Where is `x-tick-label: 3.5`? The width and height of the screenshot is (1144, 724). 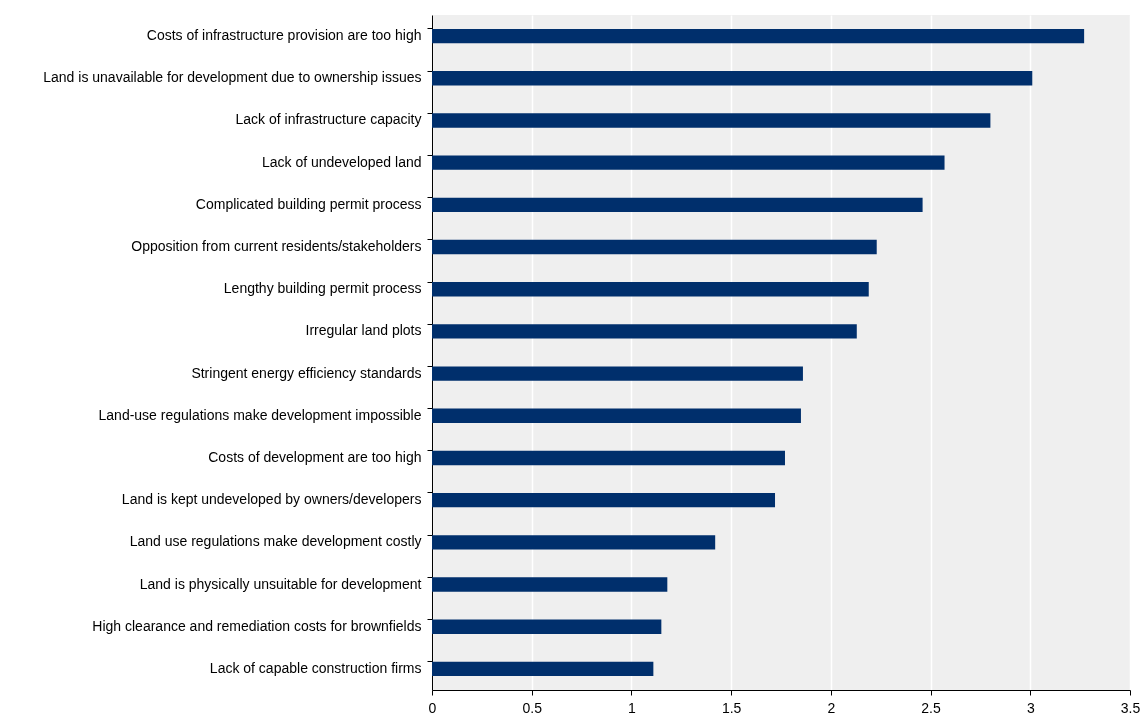 x-tick-label: 3.5 is located at coordinates (1130, 707).